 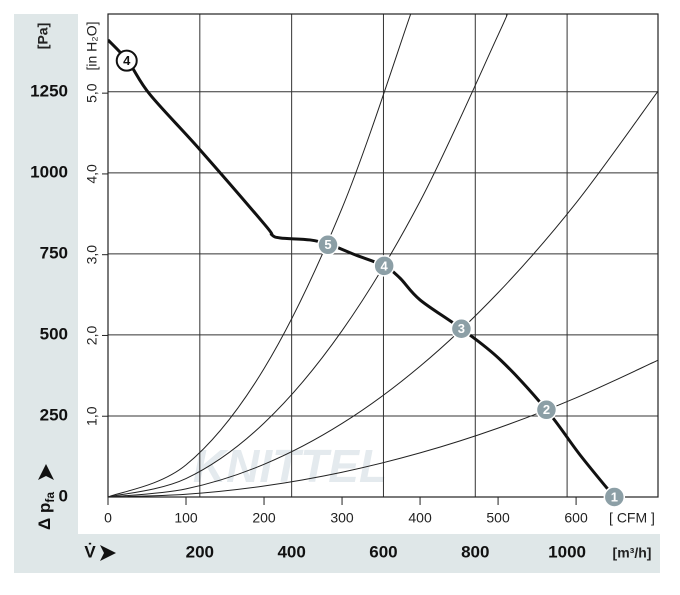 I want to click on x2-tick-label: 1000, so click(x=567, y=551).